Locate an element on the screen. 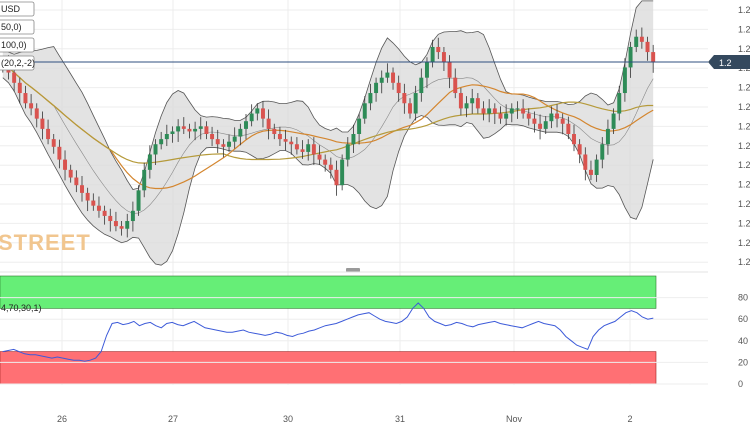 This screenshot has width=750, height=430. rsi-tick-label: 80 is located at coordinates (743, 298).